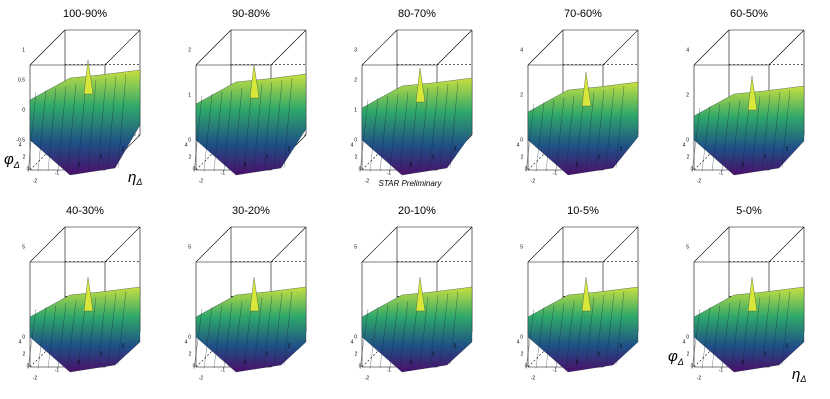 Image resolution: width=830 pixels, height=399 pixels. Describe the element at coordinates (352, 145) in the screenshot. I see `y-tick-label: 4` at that location.